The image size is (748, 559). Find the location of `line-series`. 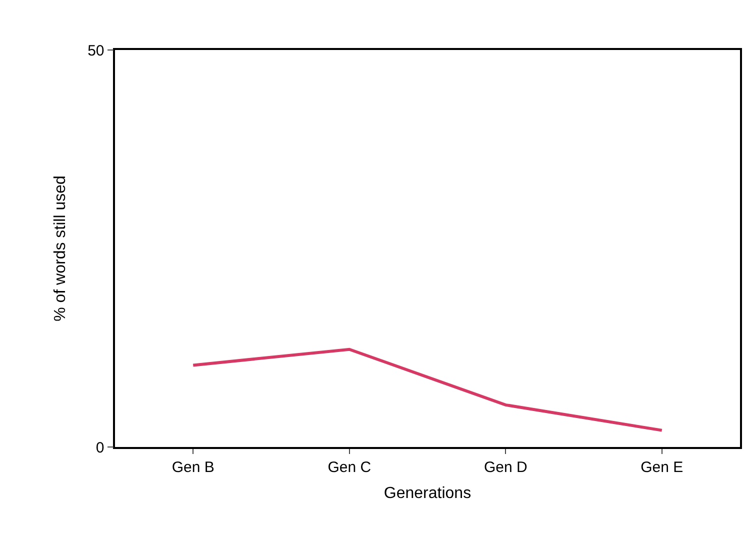

line-series is located at coordinates (428, 390).